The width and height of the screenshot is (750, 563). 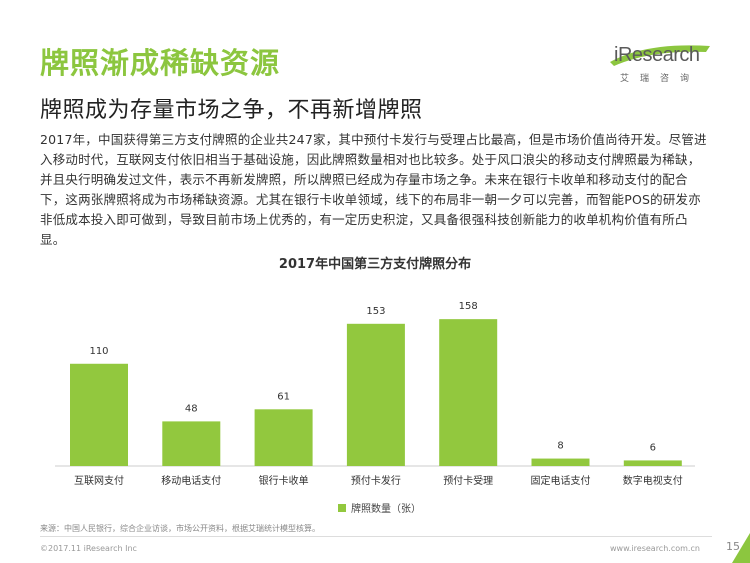 I want to click on legend-label: 牌照数量（张）, so click(x=386, y=509).